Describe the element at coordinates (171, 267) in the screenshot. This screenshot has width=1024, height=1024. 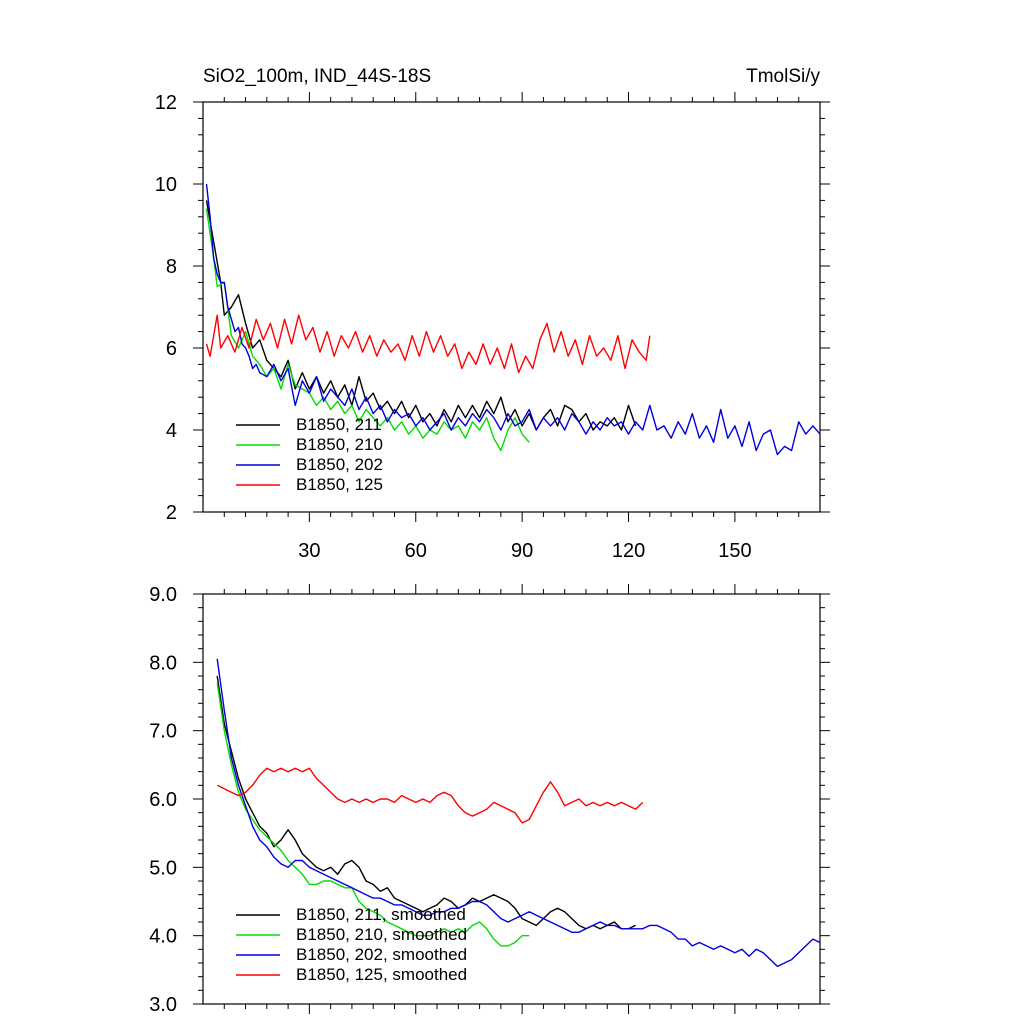
I see `y-tick-label: 8` at that location.